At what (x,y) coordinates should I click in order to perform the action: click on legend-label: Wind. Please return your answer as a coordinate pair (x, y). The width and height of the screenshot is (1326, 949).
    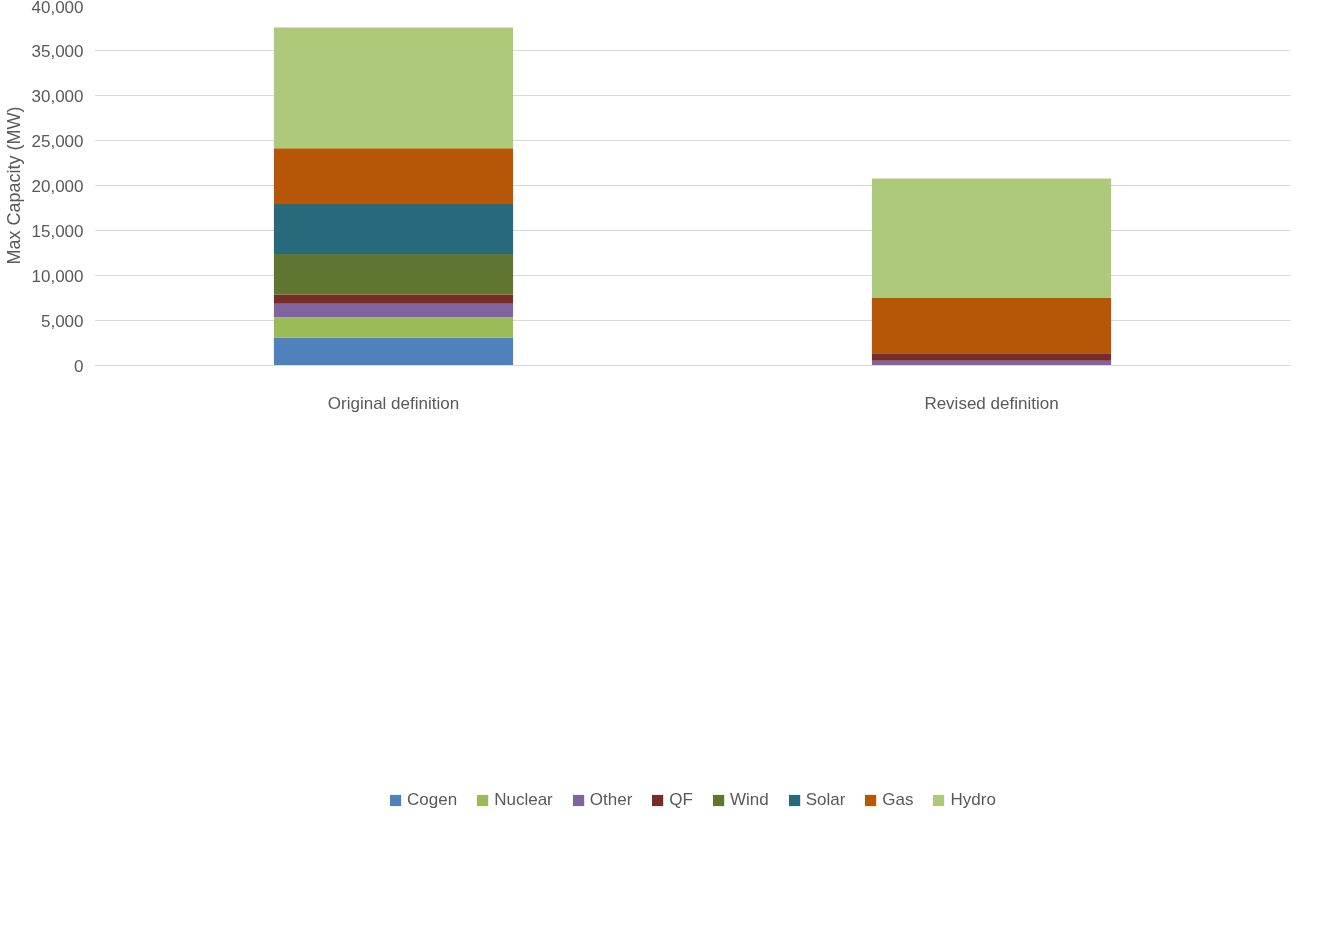
    Looking at the image, I should click on (749, 800).